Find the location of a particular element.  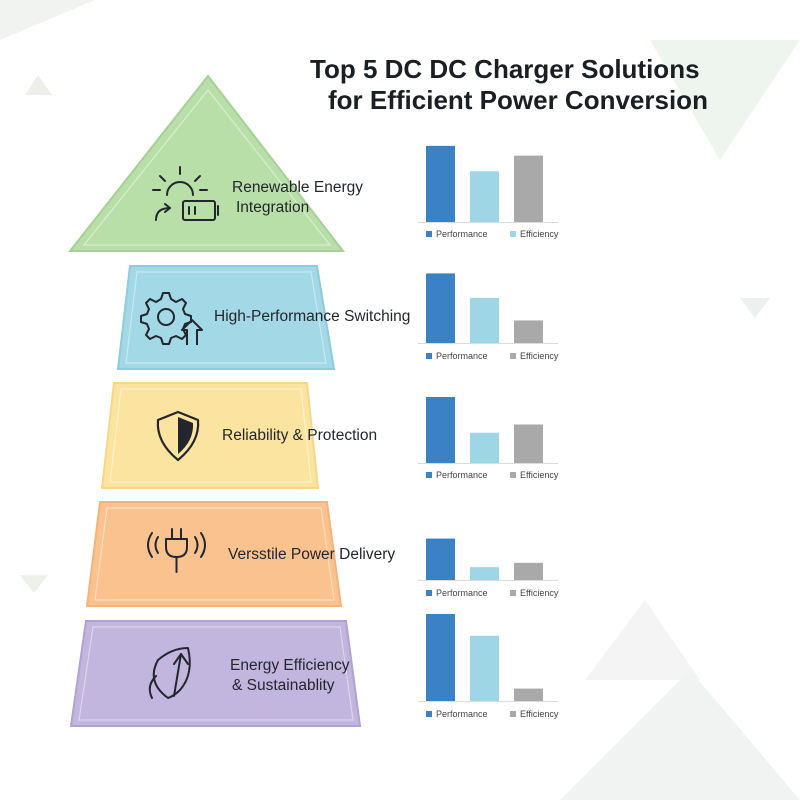

bar-chart-4-plot is located at coordinates (488, 559).